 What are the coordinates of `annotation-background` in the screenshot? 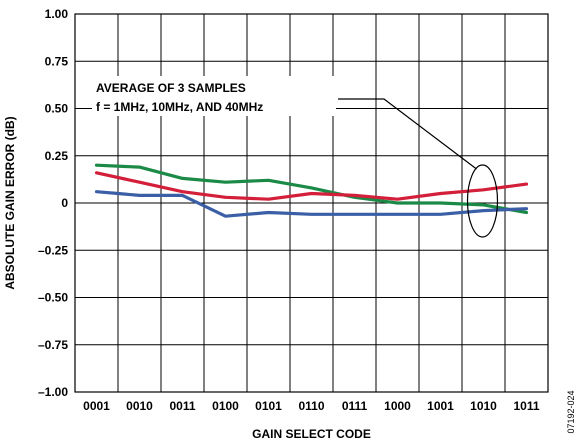 It's located at (214, 96).